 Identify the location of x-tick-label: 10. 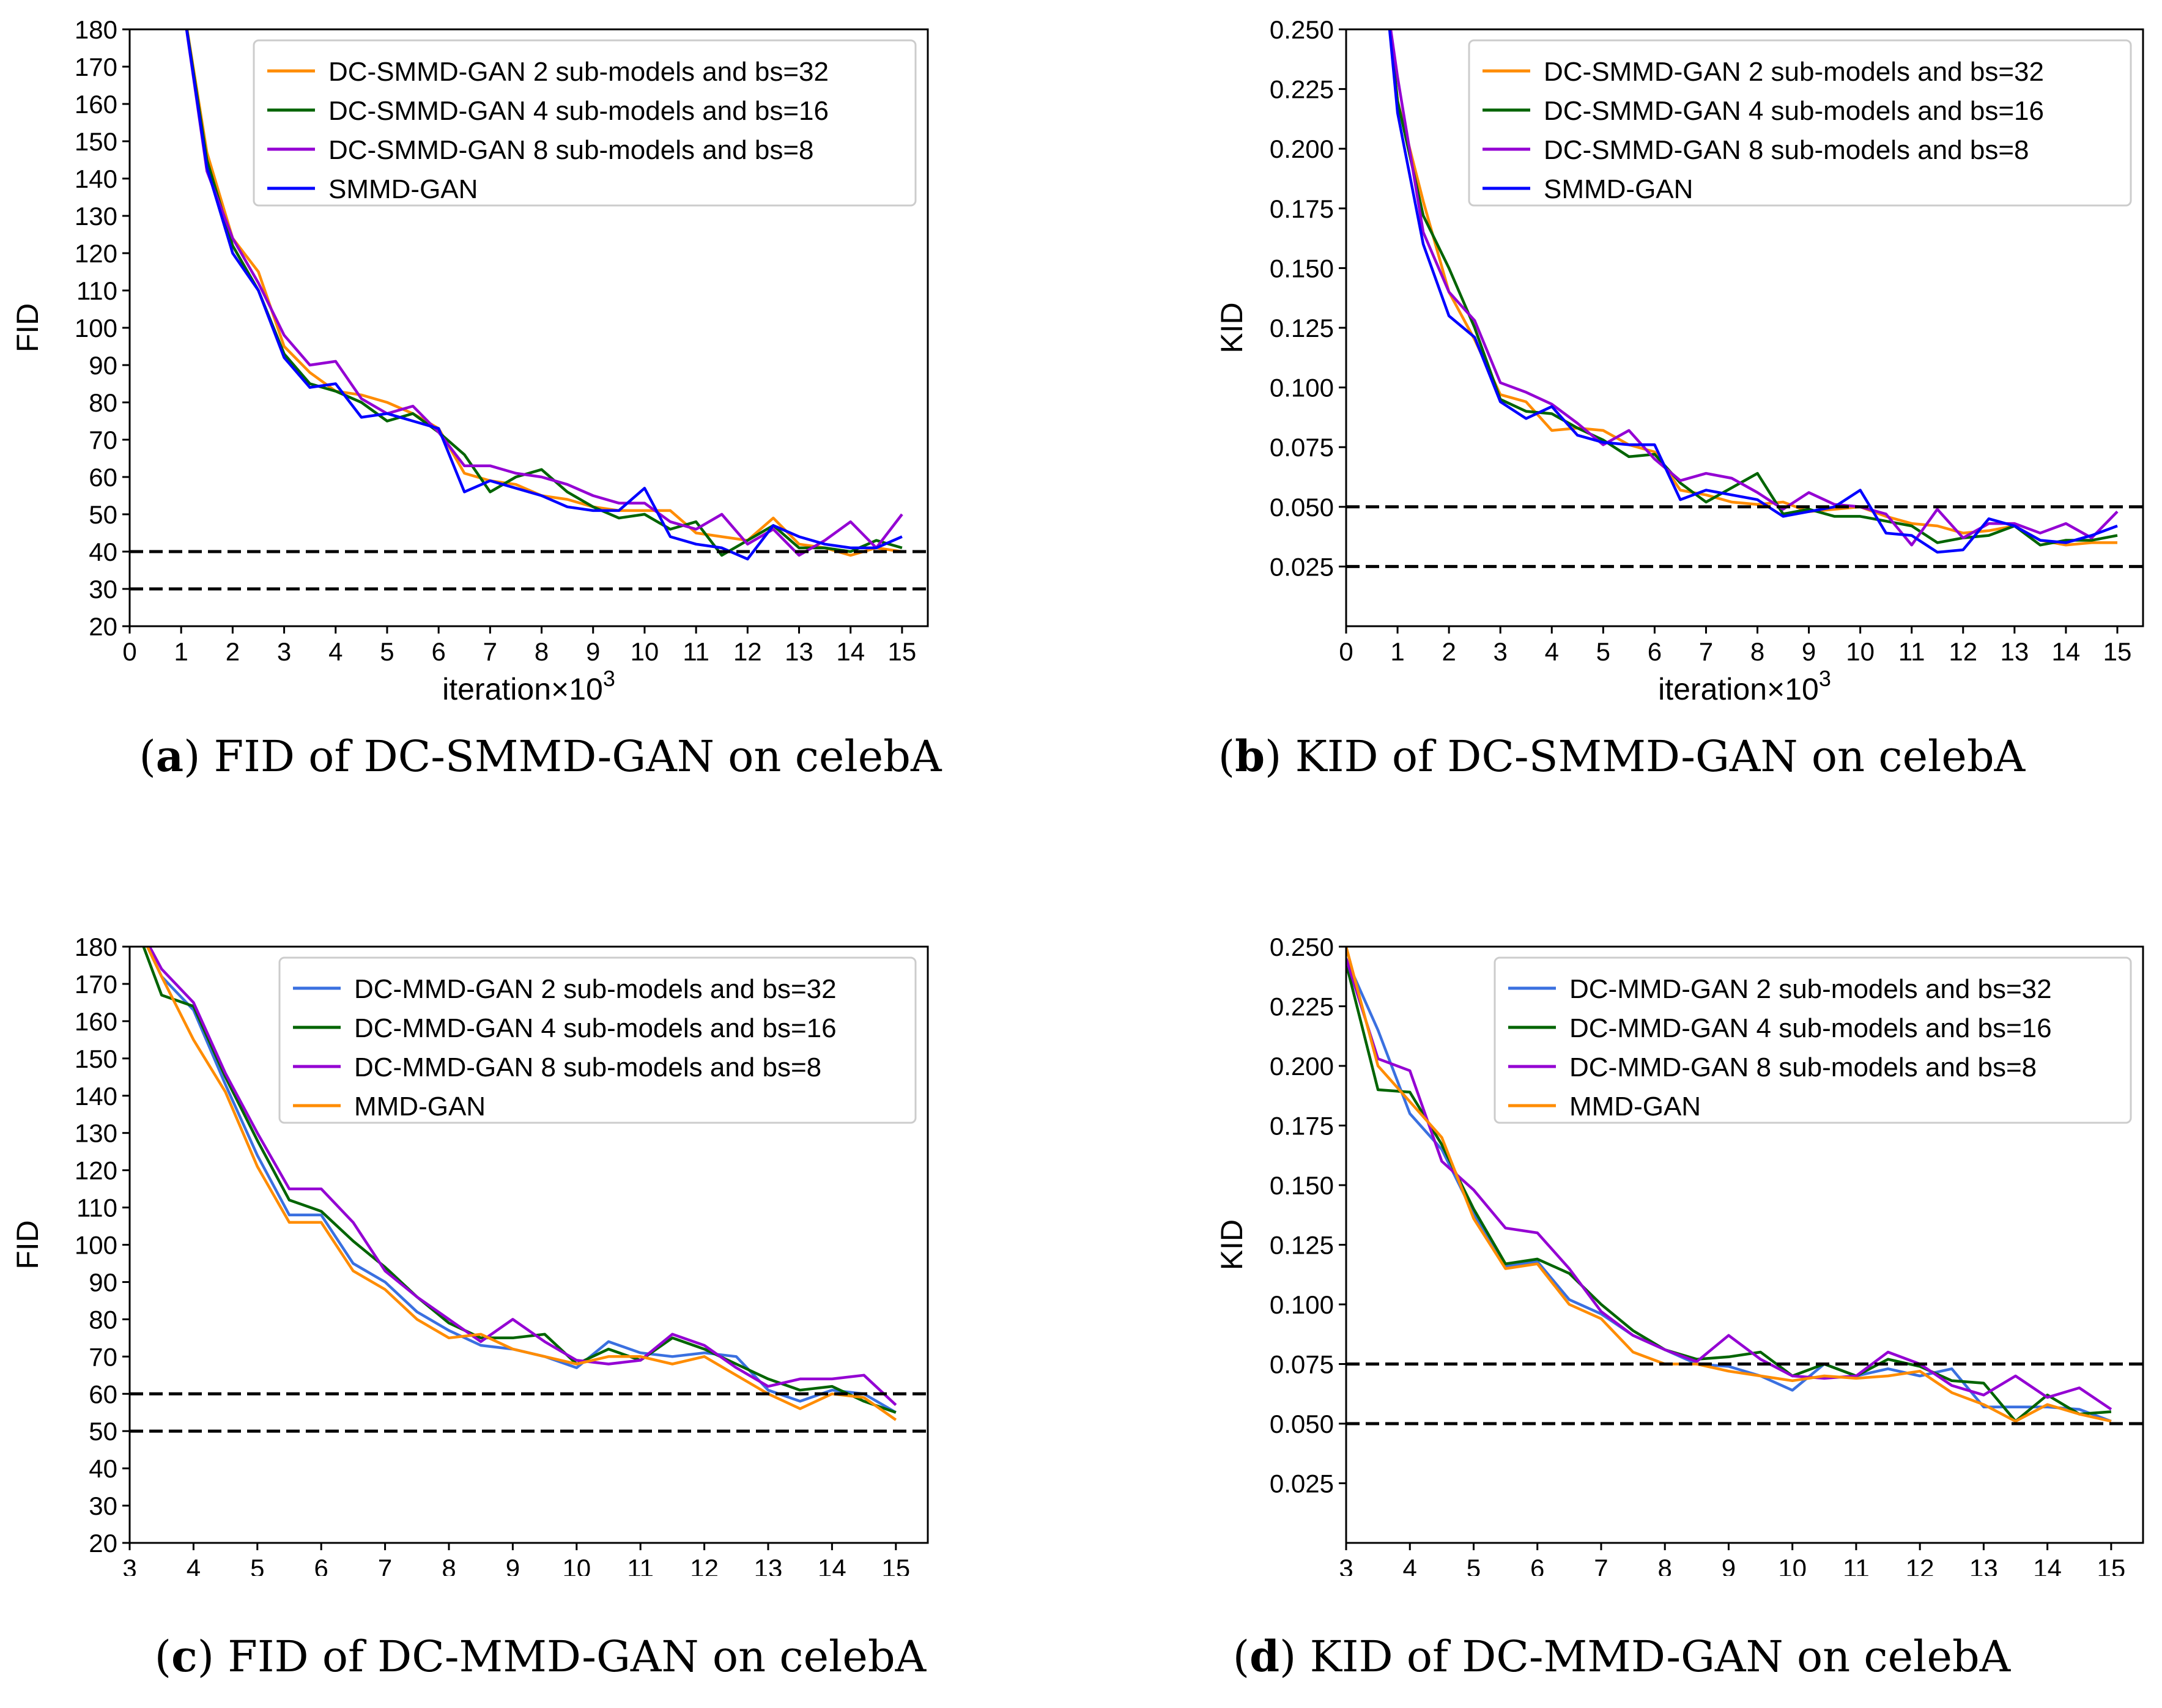
(1860, 651).